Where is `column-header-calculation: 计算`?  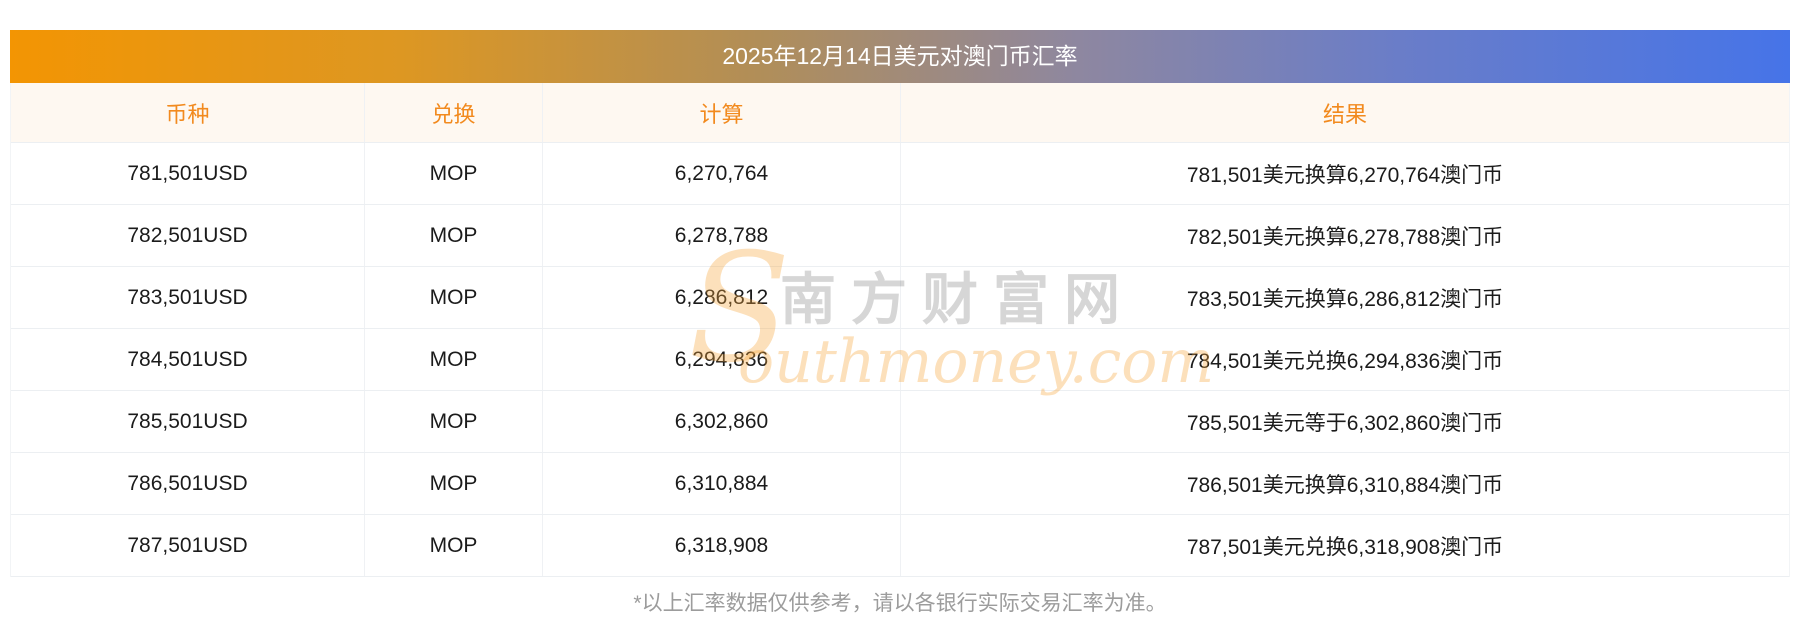
column-header-calculation: 计算 is located at coordinates (722, 112).